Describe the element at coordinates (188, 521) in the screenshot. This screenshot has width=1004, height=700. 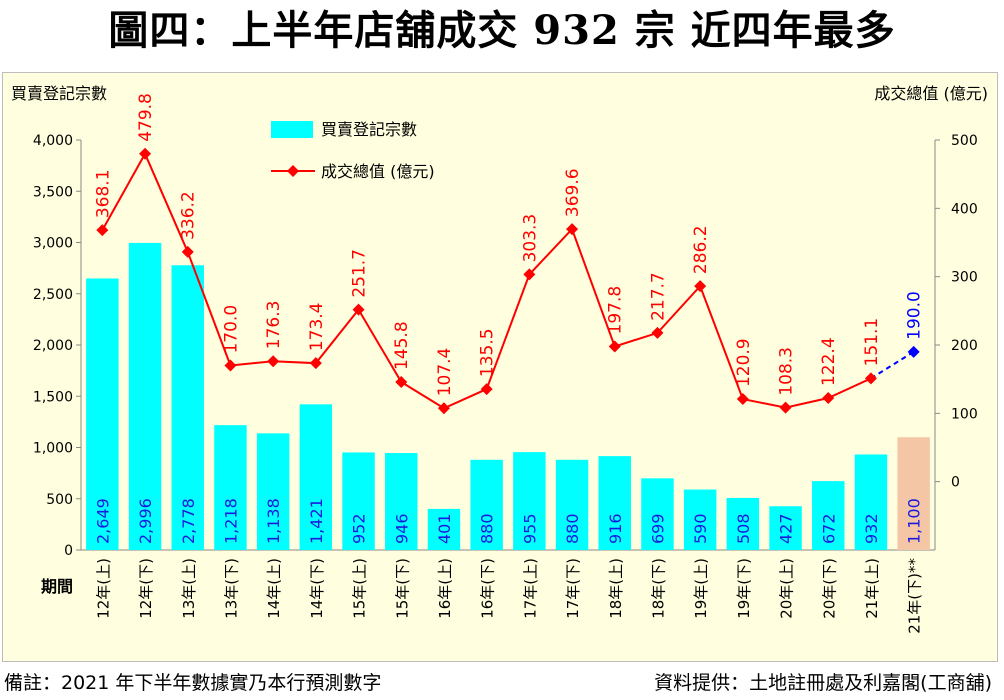
I see `bar-value-label: 2,778` at that location.